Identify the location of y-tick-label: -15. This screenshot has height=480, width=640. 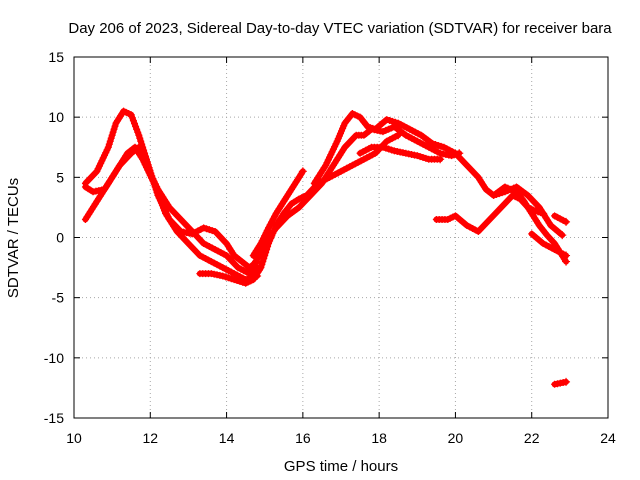
(54, 418).